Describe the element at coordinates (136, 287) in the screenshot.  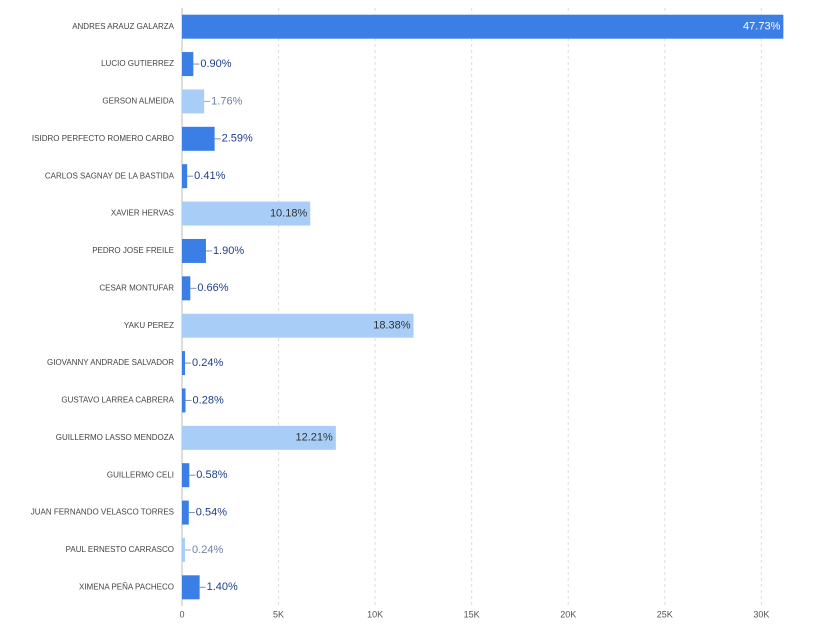
I see `category-label: CESAR MONTUFAR` at that location.